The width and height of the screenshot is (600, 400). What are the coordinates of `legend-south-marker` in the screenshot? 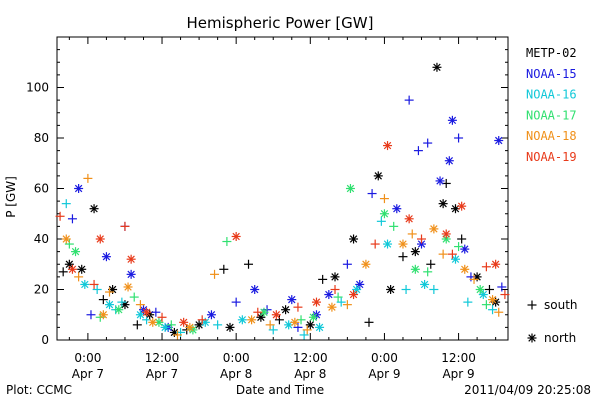 It's located at (532, 305).